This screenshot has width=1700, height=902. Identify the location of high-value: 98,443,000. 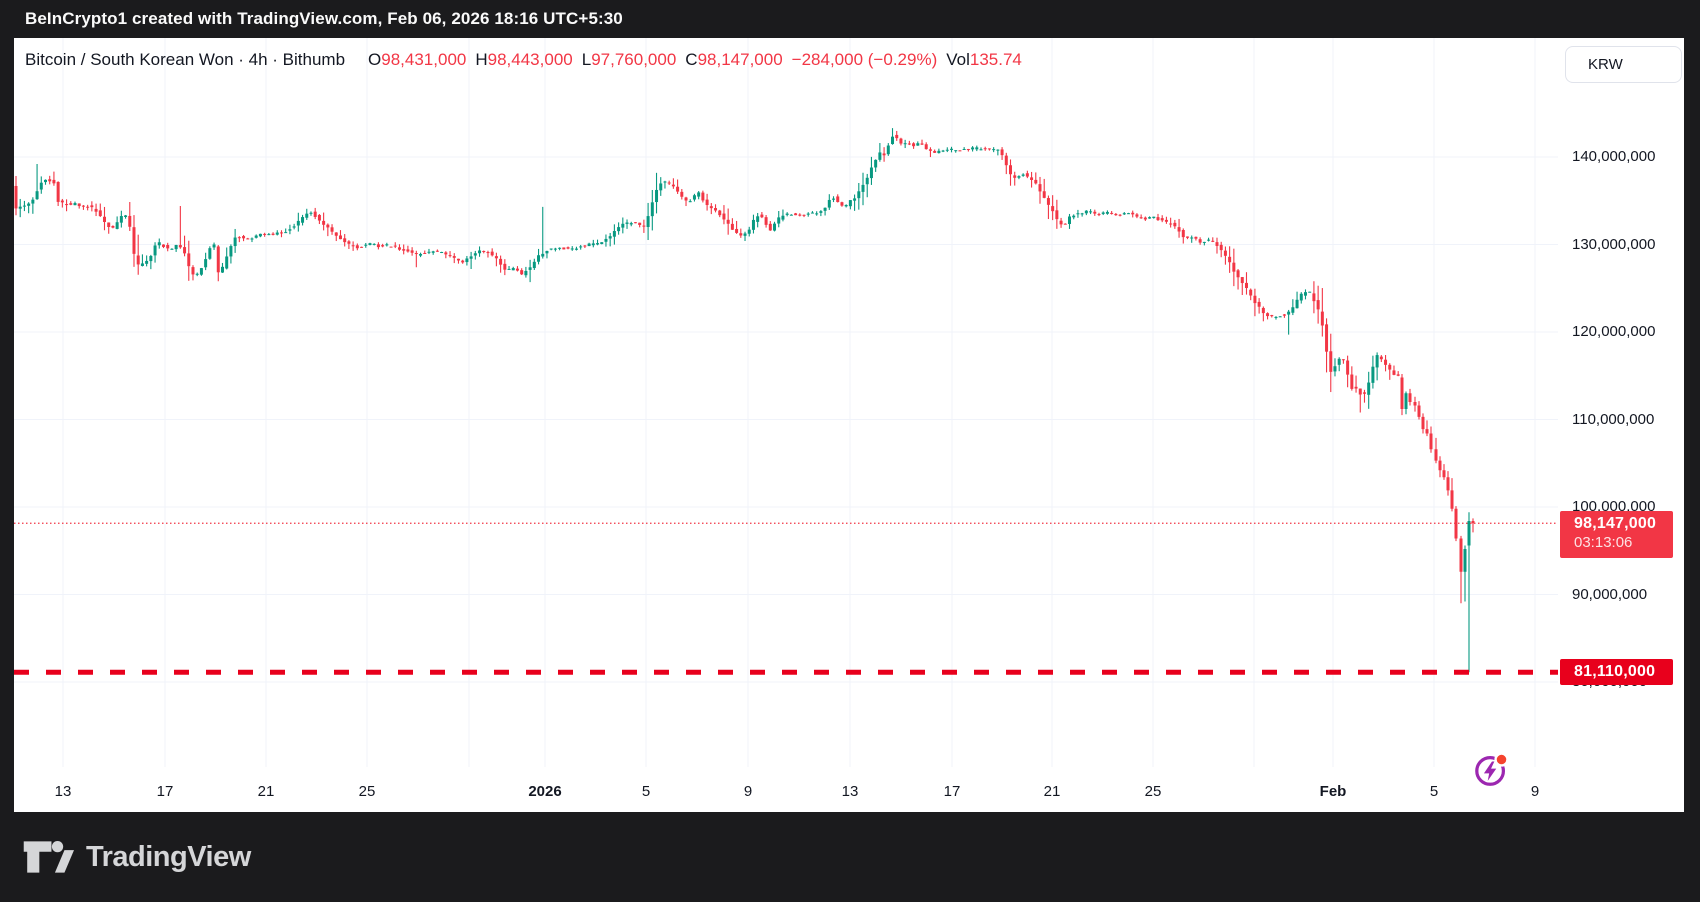
(530, 59).